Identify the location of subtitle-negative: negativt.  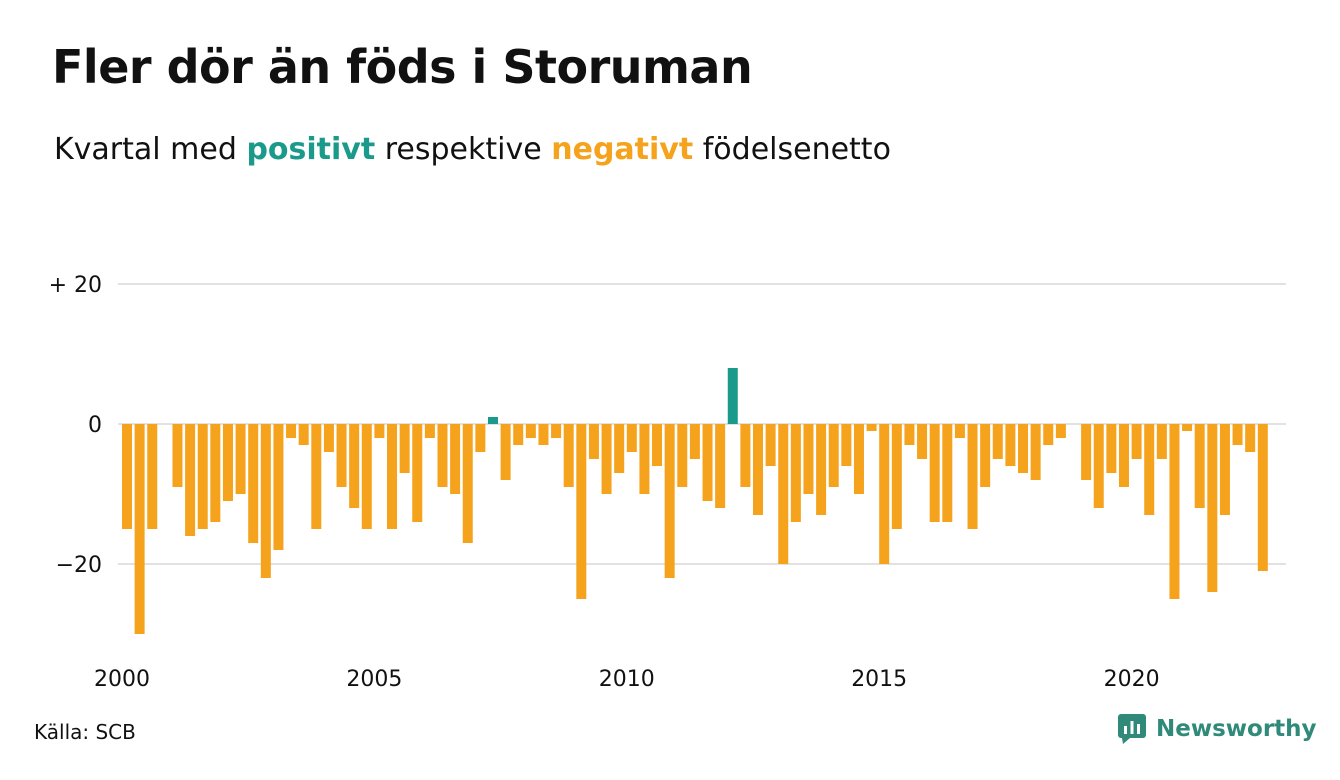
(622, 149).